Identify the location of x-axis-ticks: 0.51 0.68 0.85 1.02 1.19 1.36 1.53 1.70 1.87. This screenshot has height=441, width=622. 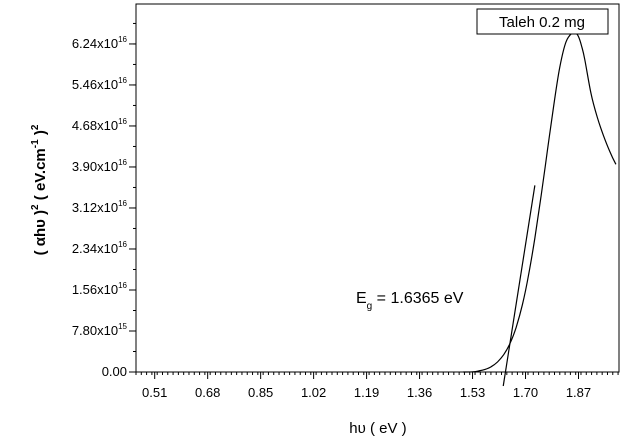
(377, 386).